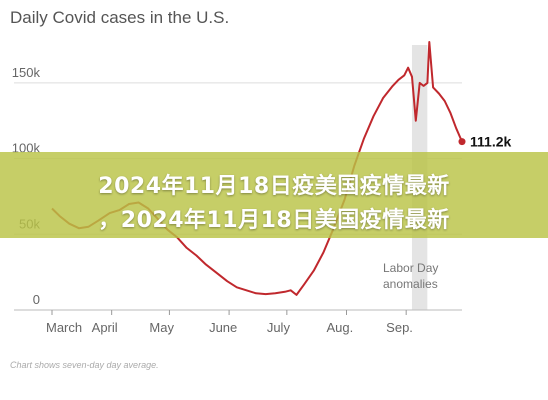 The height and width of the screenshot is (400, 548). What do you see at coordinates (84, 365) in the screenshot?
I see `chart-footnote: Chart shows seven-day day average.` at bounding box center [84, 365].